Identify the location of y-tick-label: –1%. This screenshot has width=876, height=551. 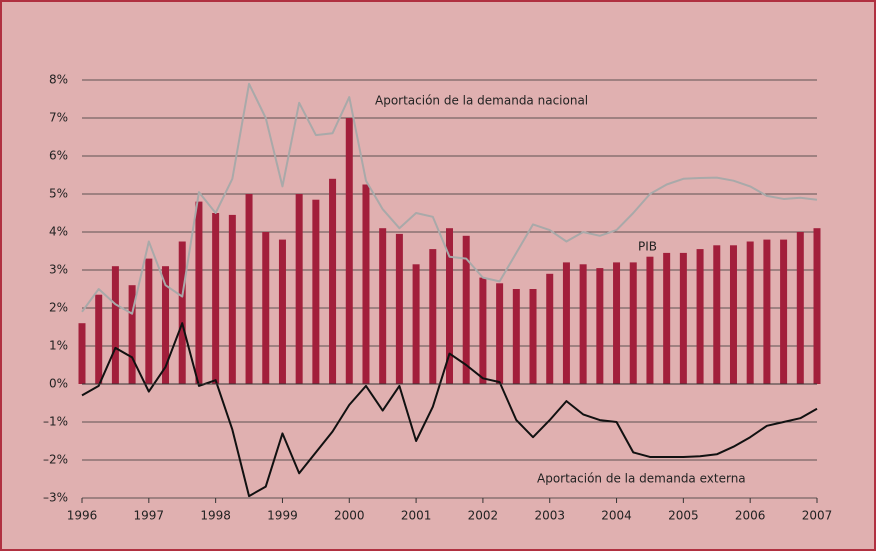
(55, 422).